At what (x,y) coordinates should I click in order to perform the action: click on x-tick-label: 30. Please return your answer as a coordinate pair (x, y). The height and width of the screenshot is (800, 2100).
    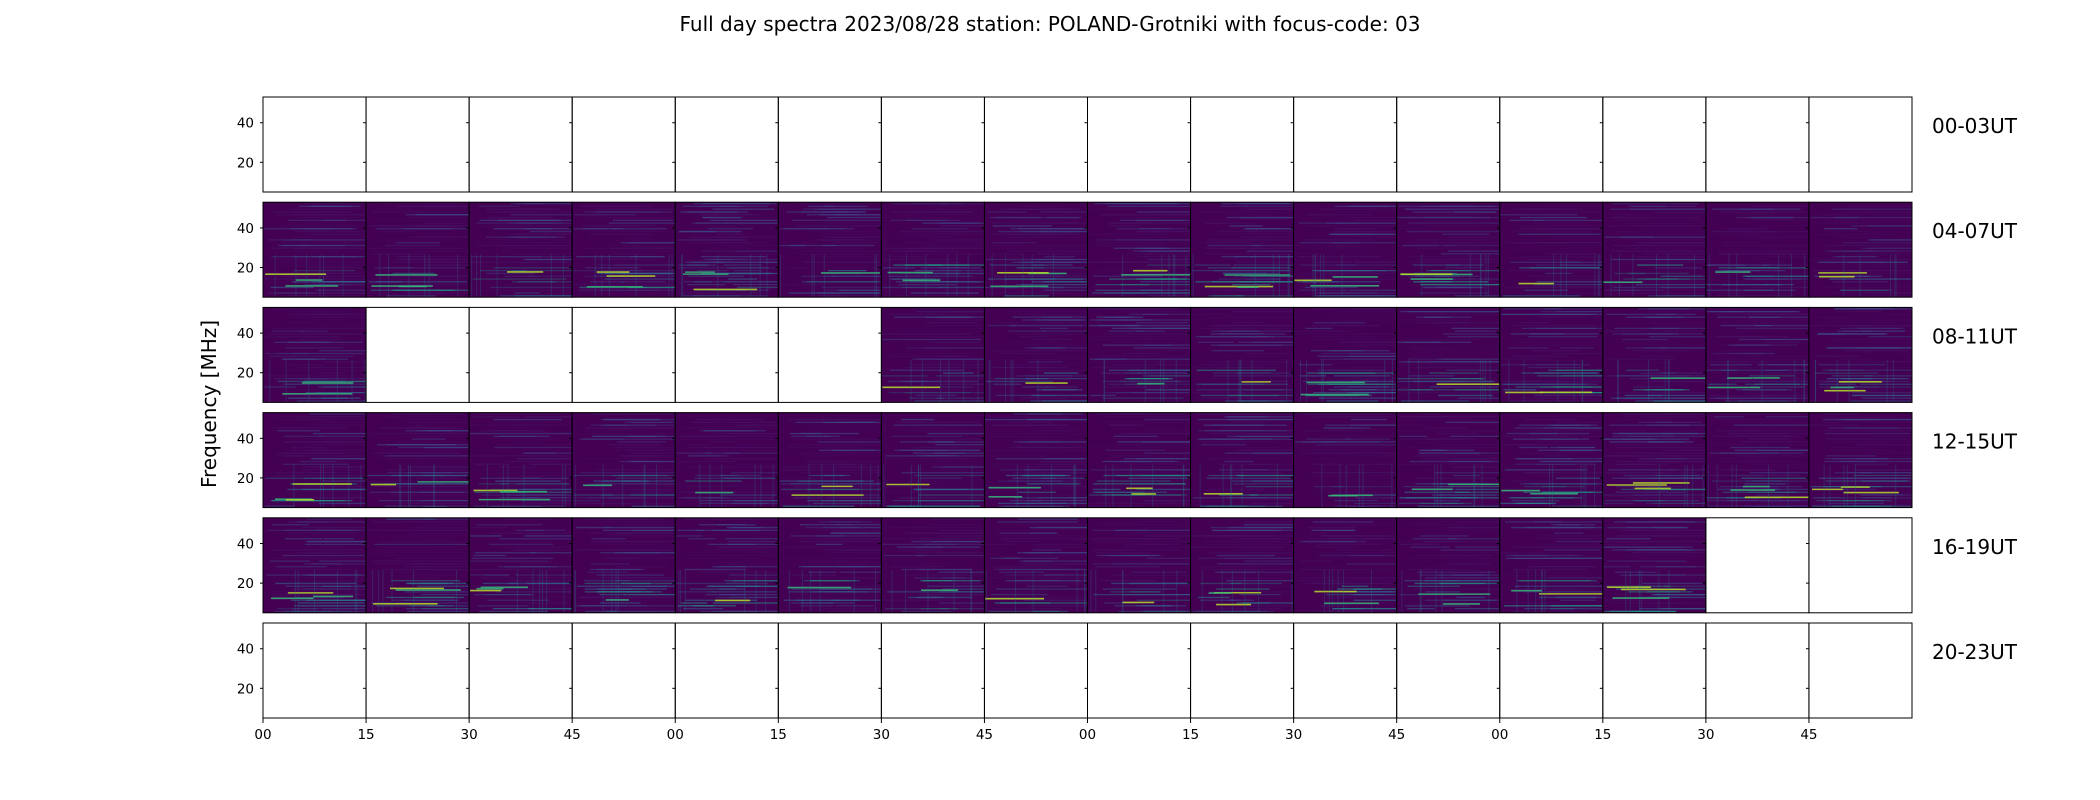
    Looking at the image, I should click on (1293, 735).